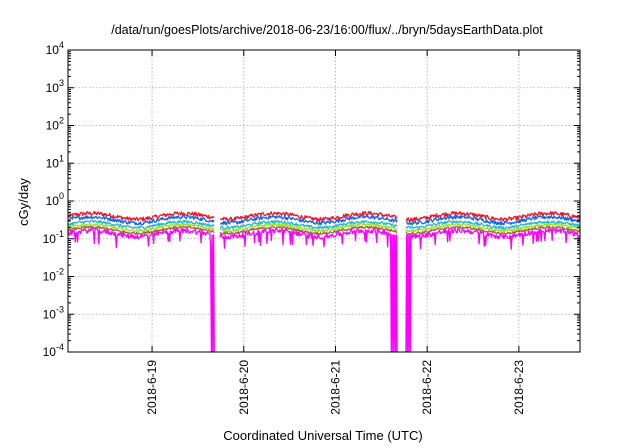 The width and height of the screenshot is (640, 448). What do you see at coordinates (23, 202) in the screenshot?
I see `y-axis-label: cGy/day` at bounding box center [23, 202].